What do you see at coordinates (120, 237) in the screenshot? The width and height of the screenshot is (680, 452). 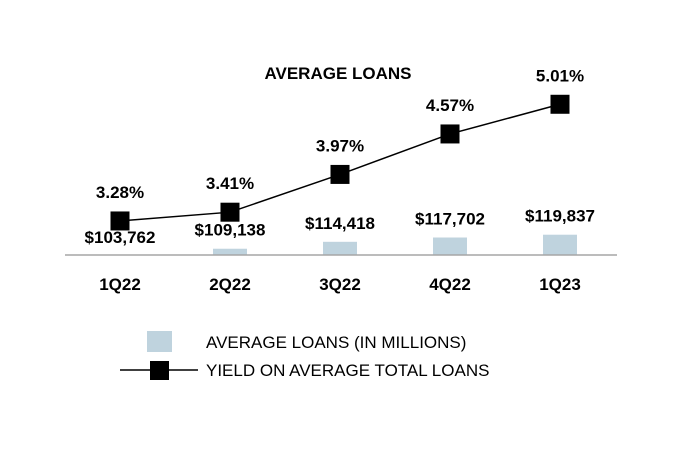 I see `bar-value-label-1q22: $103,762` at bounding box center [120, 237].